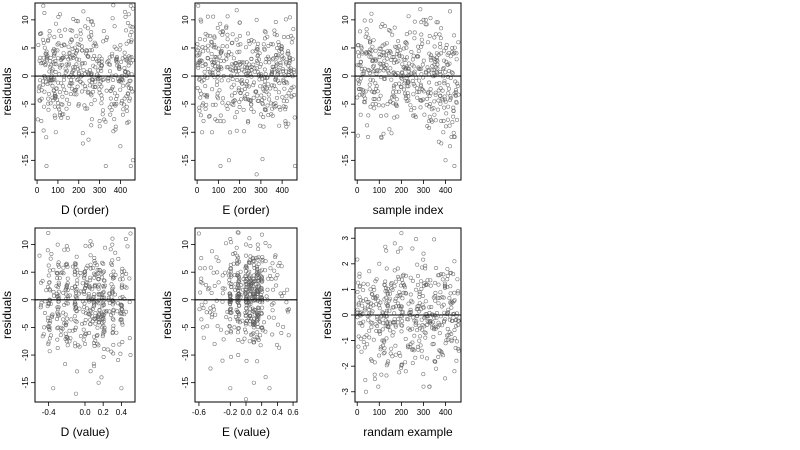 The height and width of the screenshot is (450, 800). I want to click on x-axis-label: D (value), so click(85, 432).